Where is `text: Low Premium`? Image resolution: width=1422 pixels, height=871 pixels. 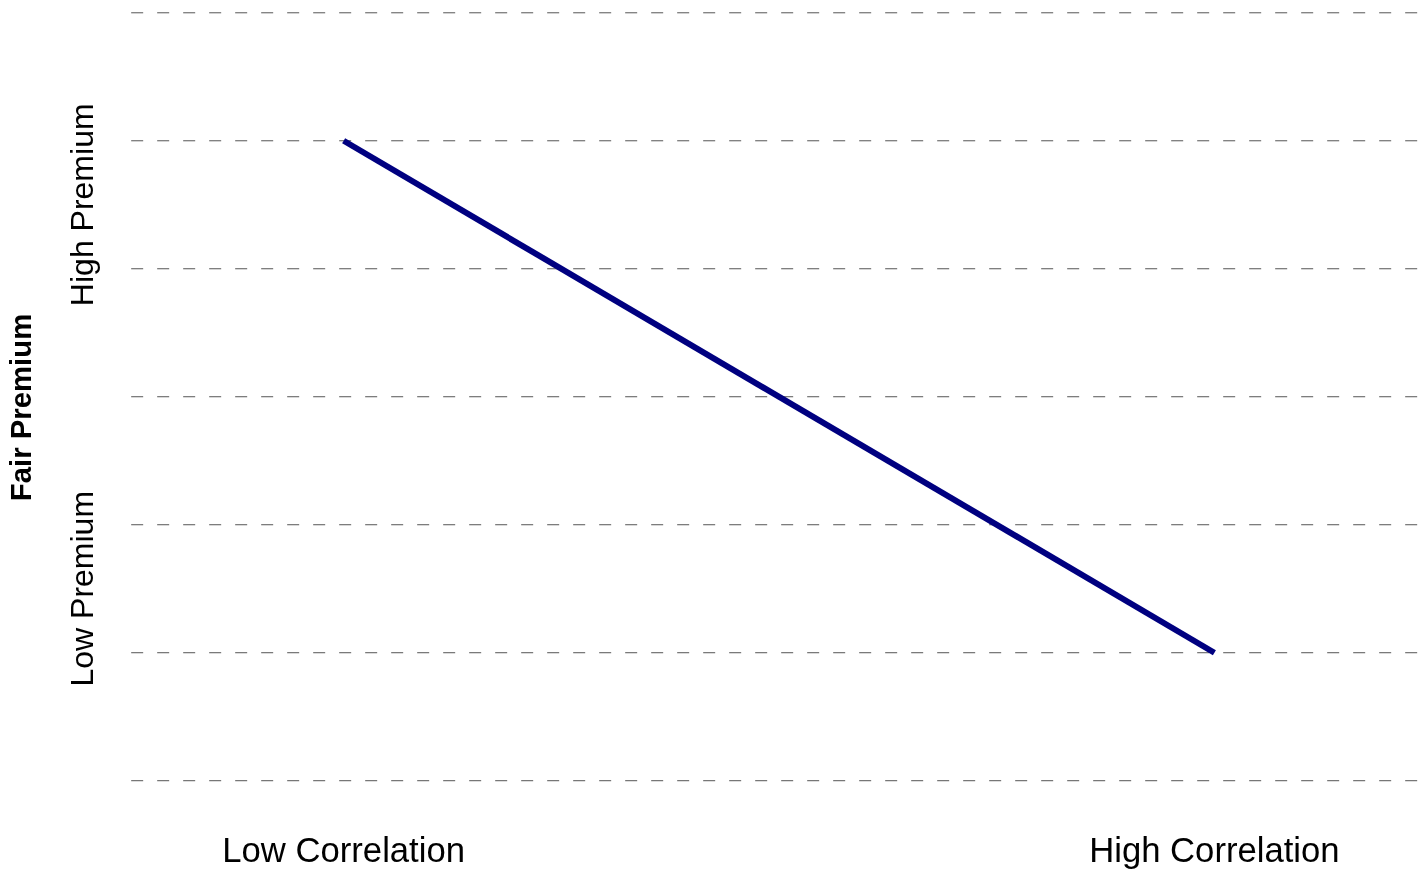
text: Low Premium is located at coordinates (82, 588).